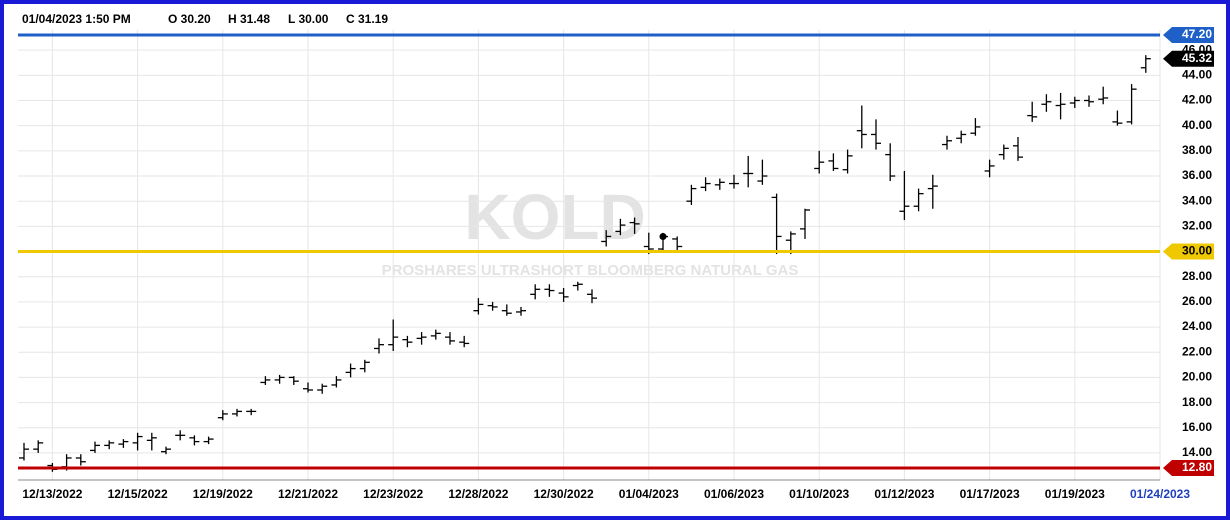 This screenshot has width=1230, height=520. I want to click on y-tick-label: 40.00, so click(1197, 125).